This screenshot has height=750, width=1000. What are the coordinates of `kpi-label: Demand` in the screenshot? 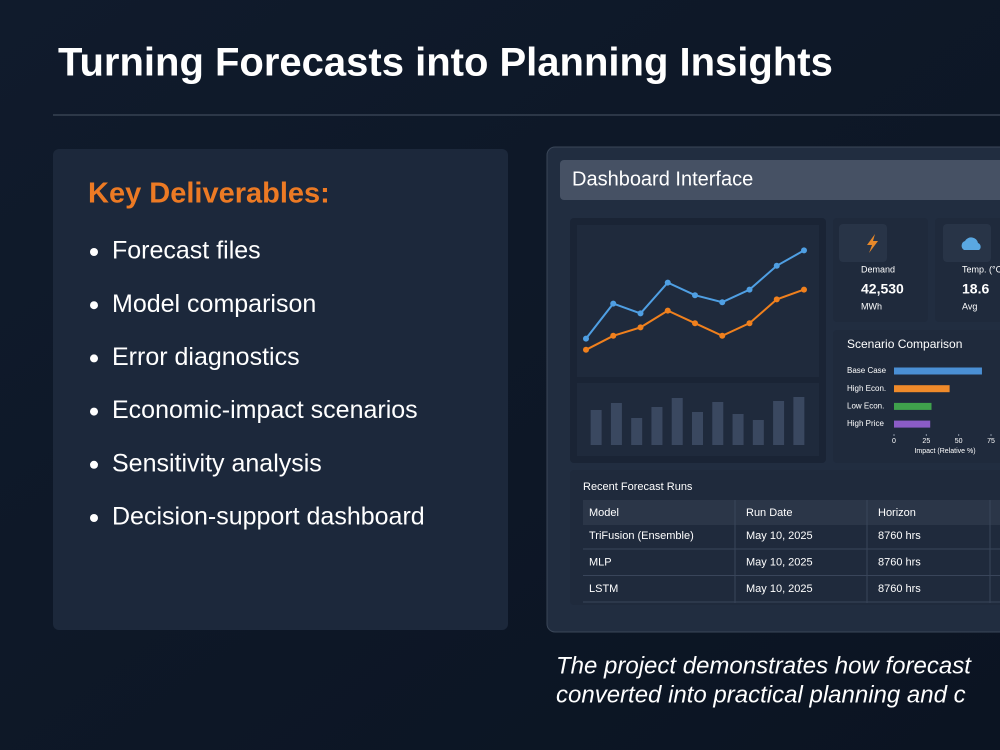 It's located at (878, 269).